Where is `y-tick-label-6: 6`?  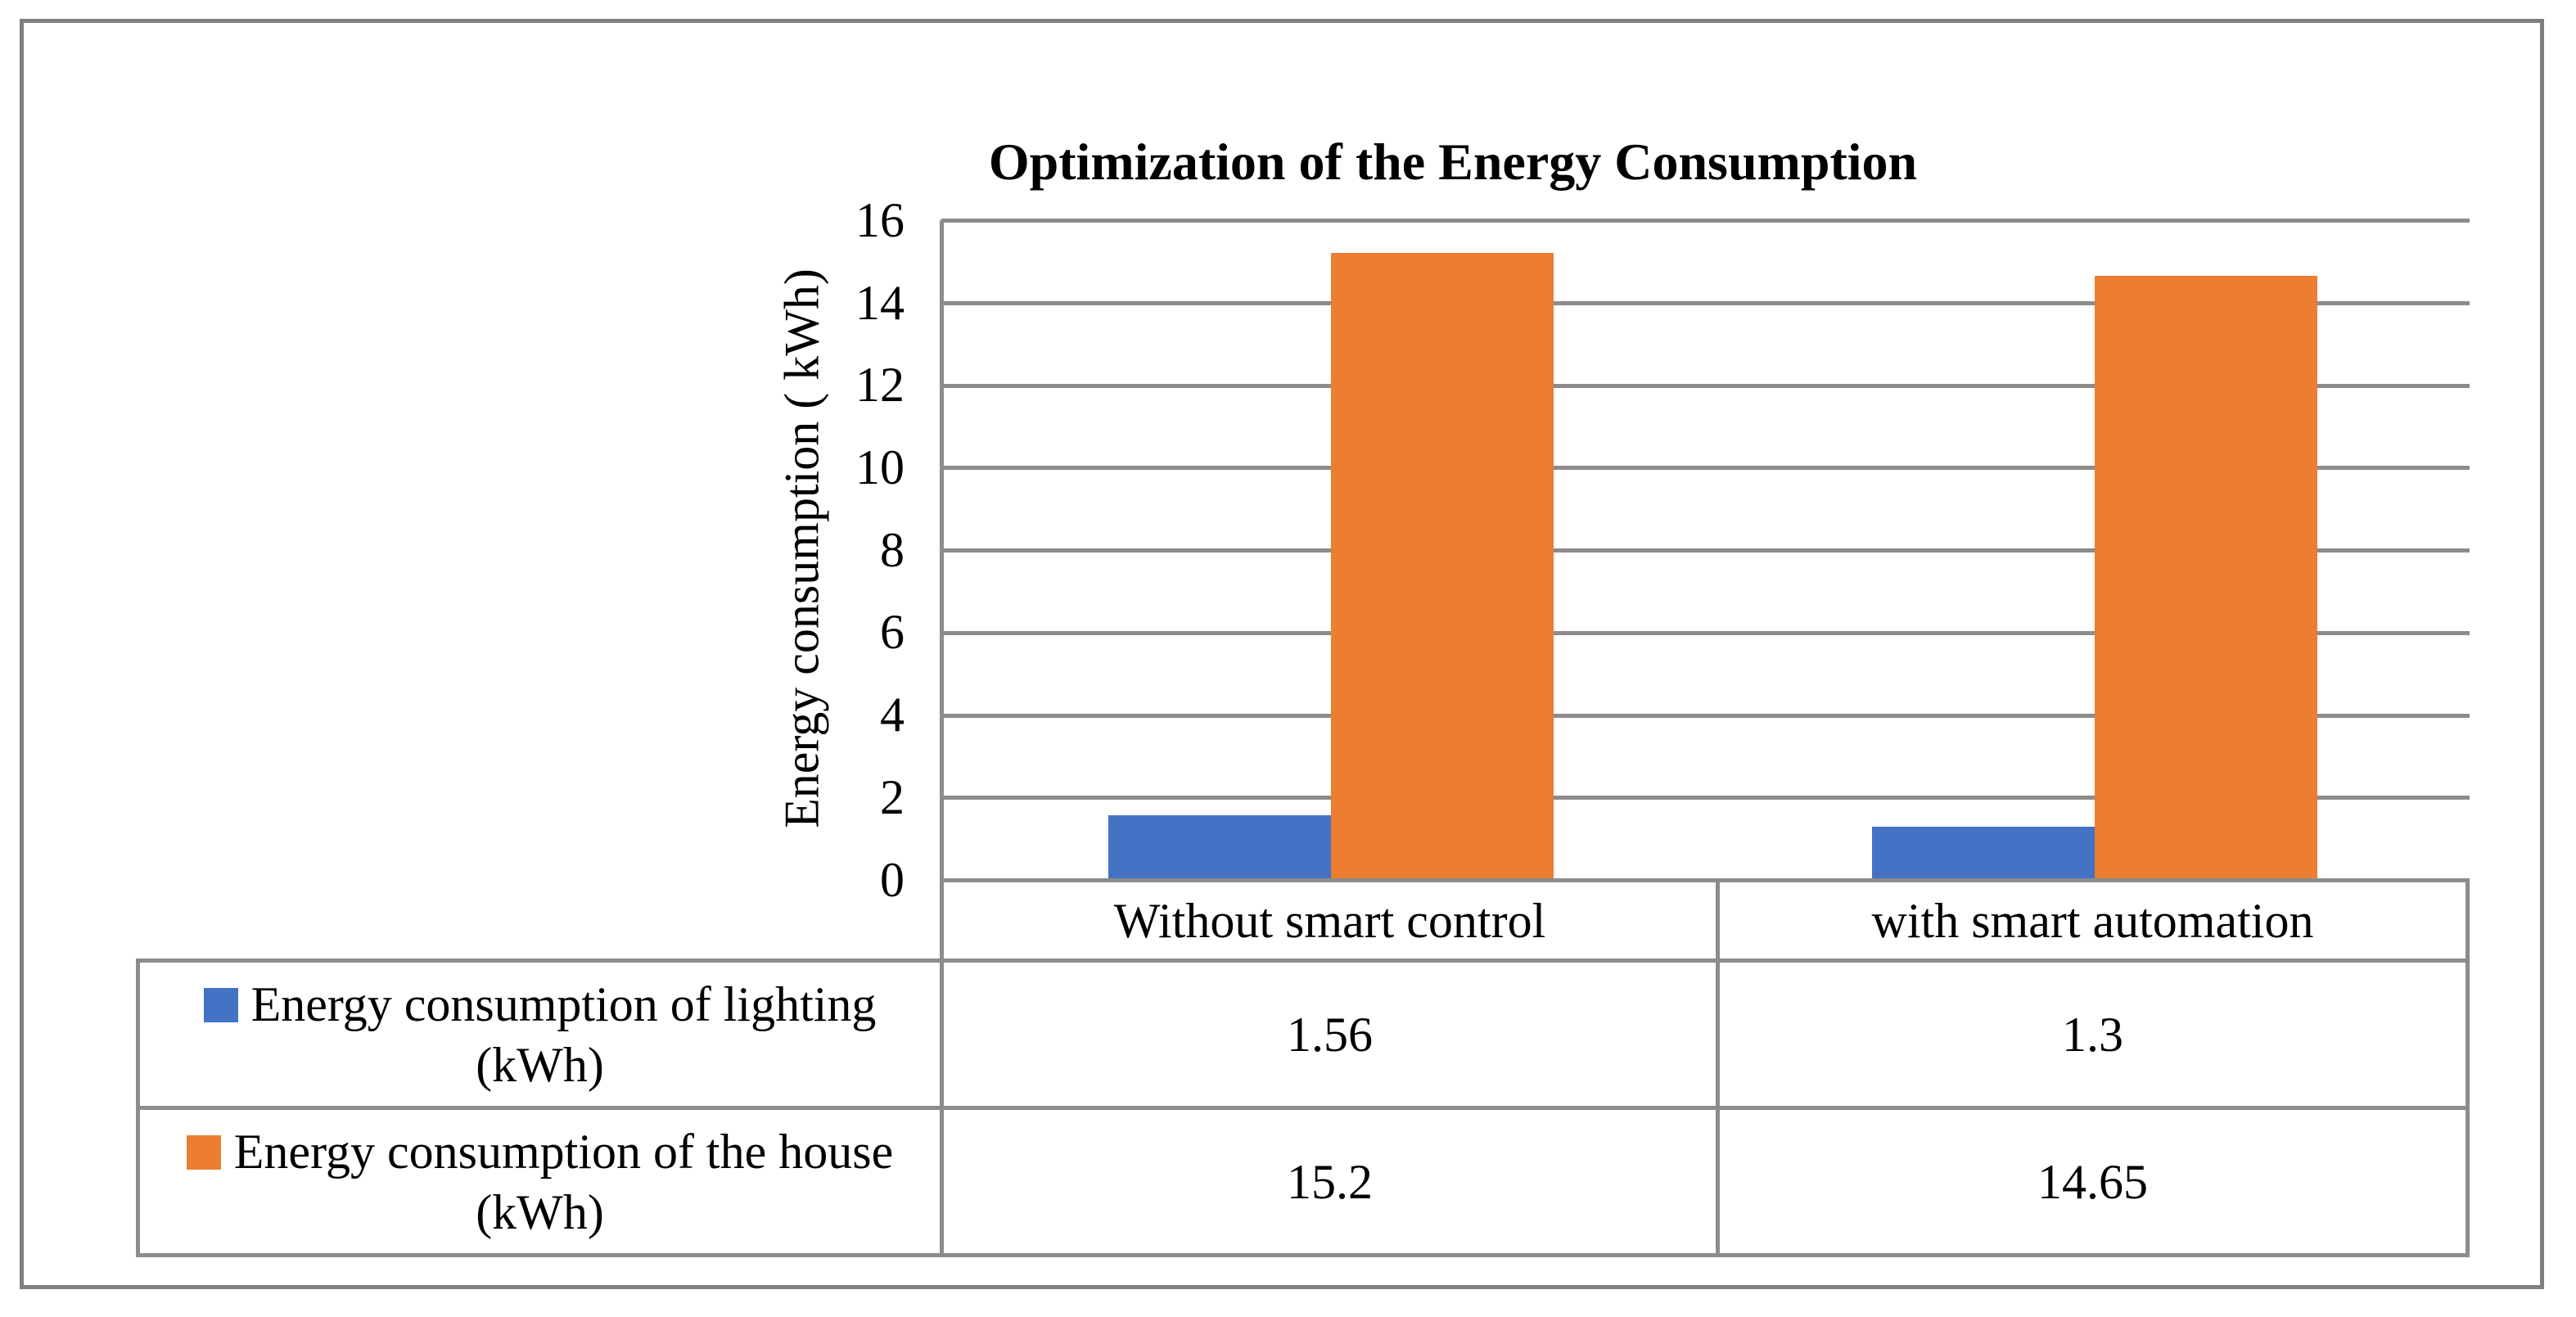 y-tick-label-6: 6 is located at coordinates (892, 632).